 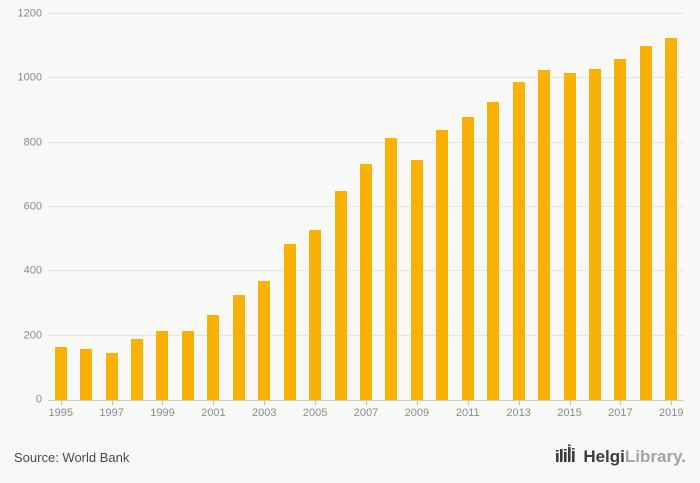 I want to click on y-tick-label-600: 600, so click(x=32, y=206).